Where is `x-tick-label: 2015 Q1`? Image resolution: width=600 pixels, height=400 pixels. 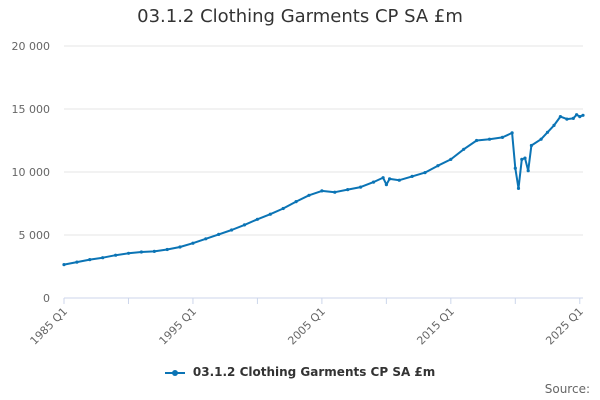
x-tick-label: 2015 Q1 is located at coordinates (435, 326).